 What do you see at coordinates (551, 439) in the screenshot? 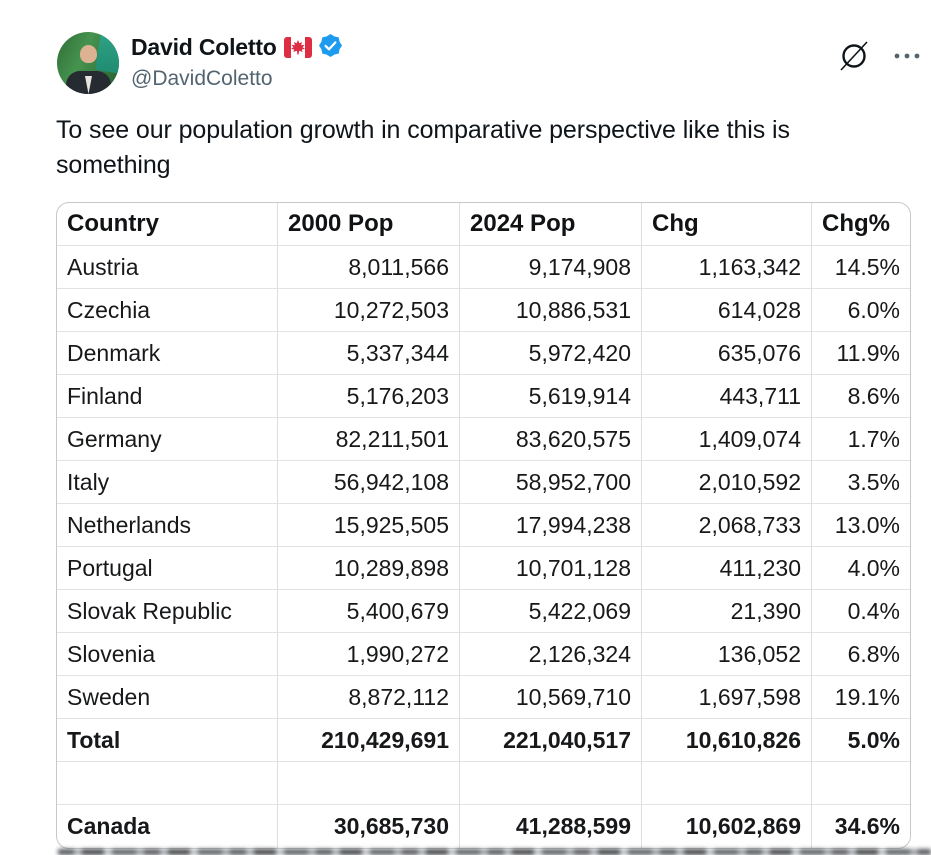
I see `value-cell: 83,620,575` at bounding box center [551, 439].